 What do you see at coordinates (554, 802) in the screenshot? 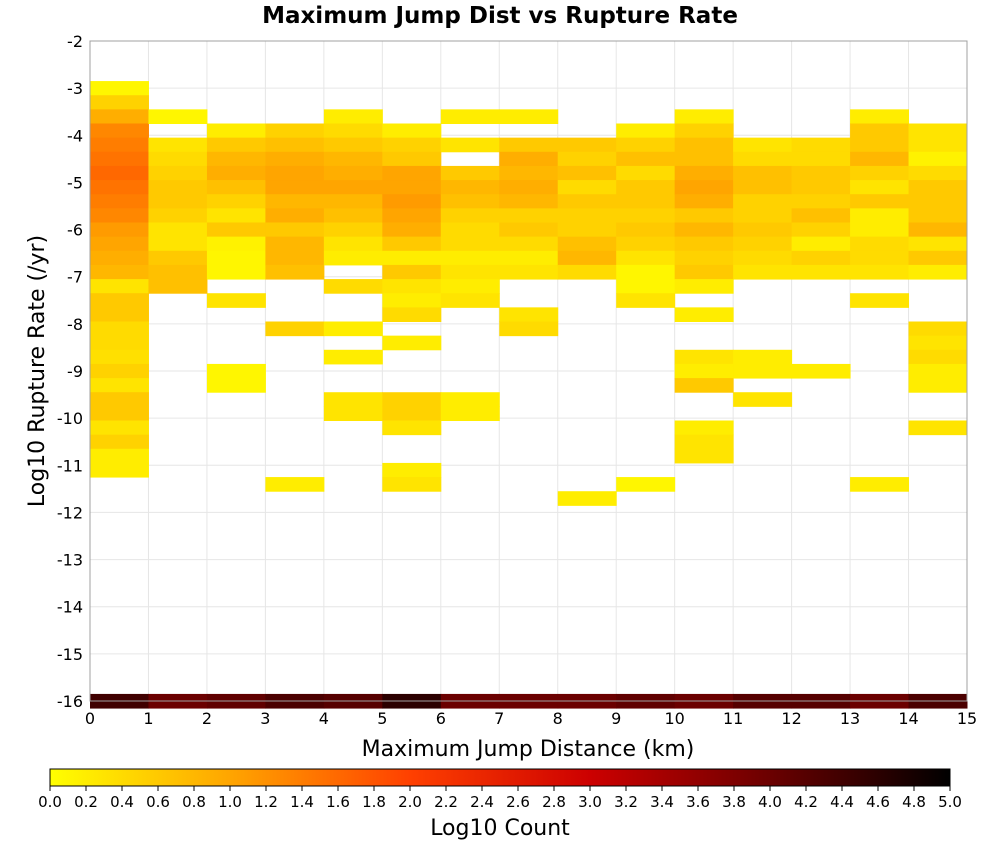
I see `colorbar-tick-label: 2.8` at bounding box center [554, 802].